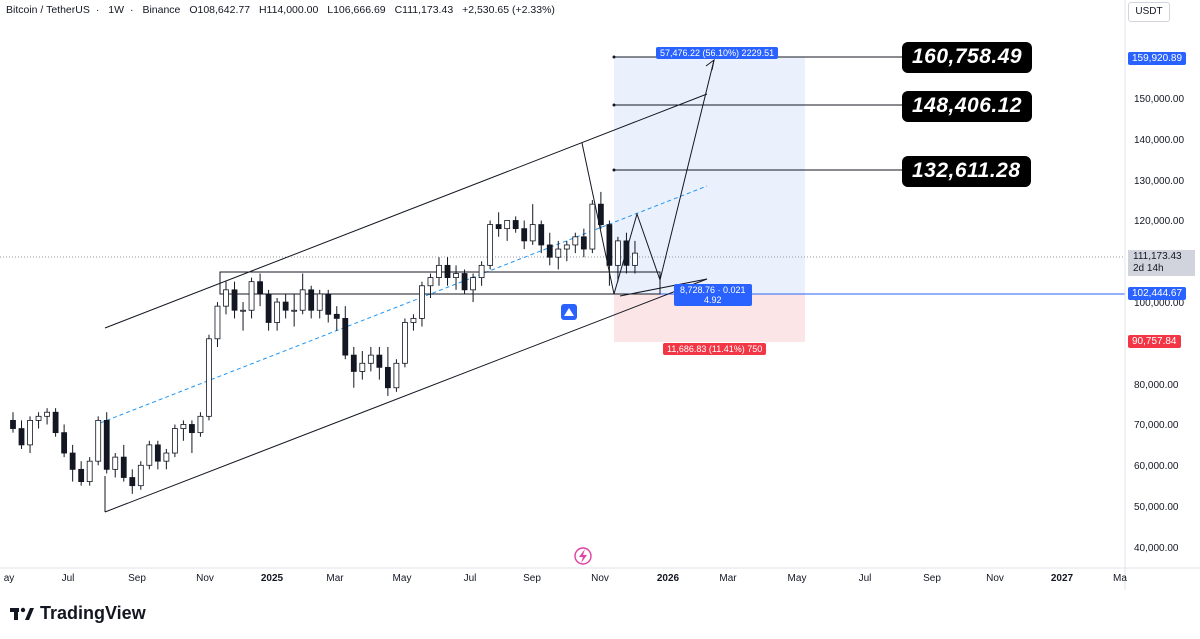  Describe the element at coordinates (22, 613) in the screenshot. I see `tradingview-logo-icon` at that location.